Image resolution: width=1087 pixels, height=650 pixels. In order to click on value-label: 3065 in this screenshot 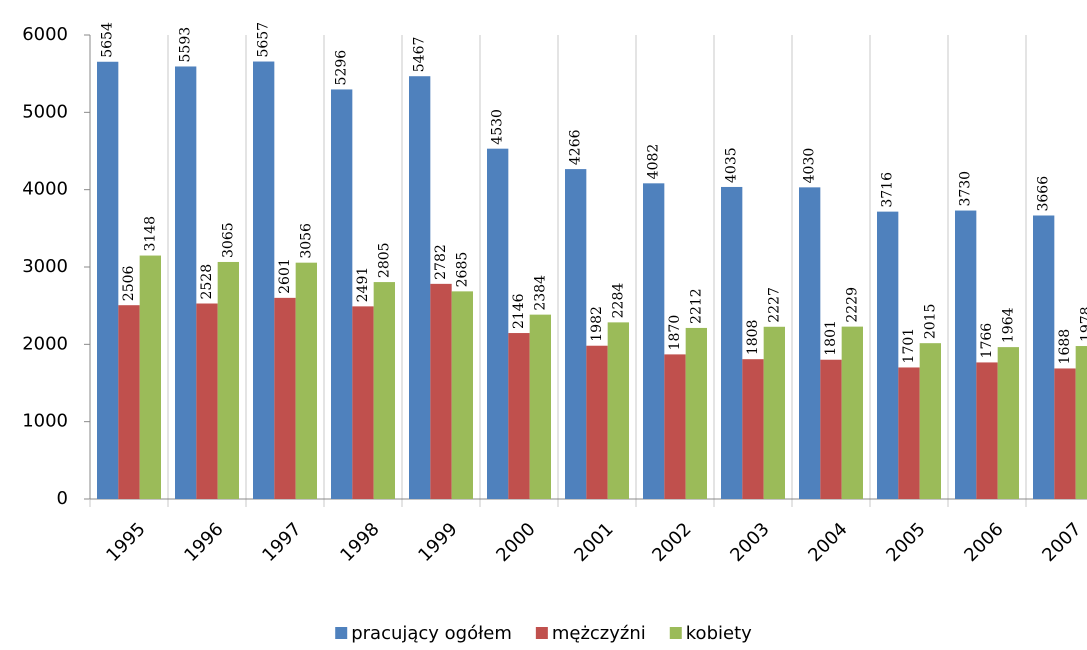, I will do `click(228, 240)`.